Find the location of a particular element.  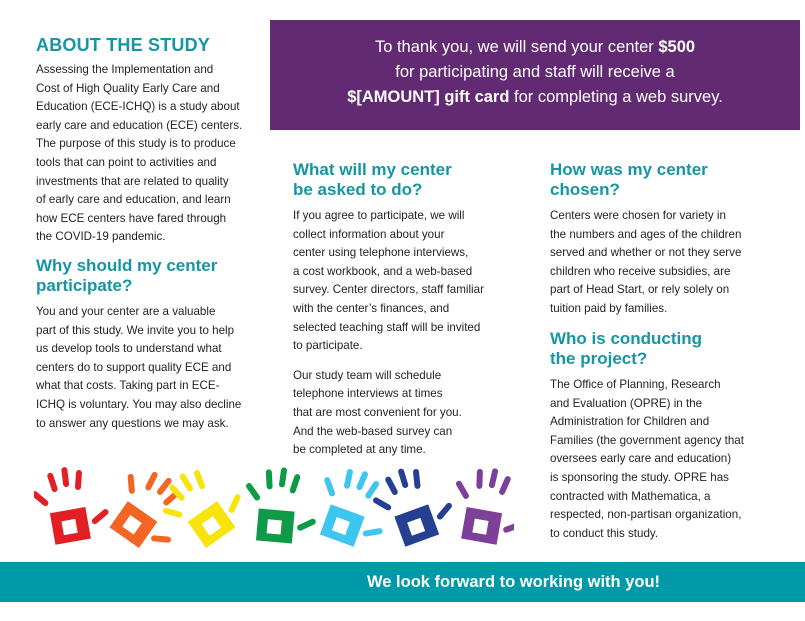

text-line: that are most convenient for you. is located at coordinates (377, 412).